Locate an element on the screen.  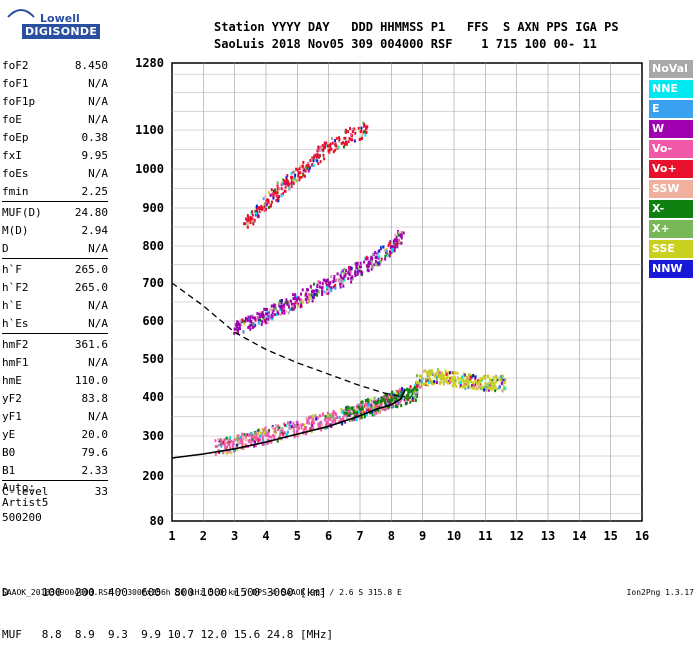
x-tick-label: 3 is located at coordinates (234, 536).